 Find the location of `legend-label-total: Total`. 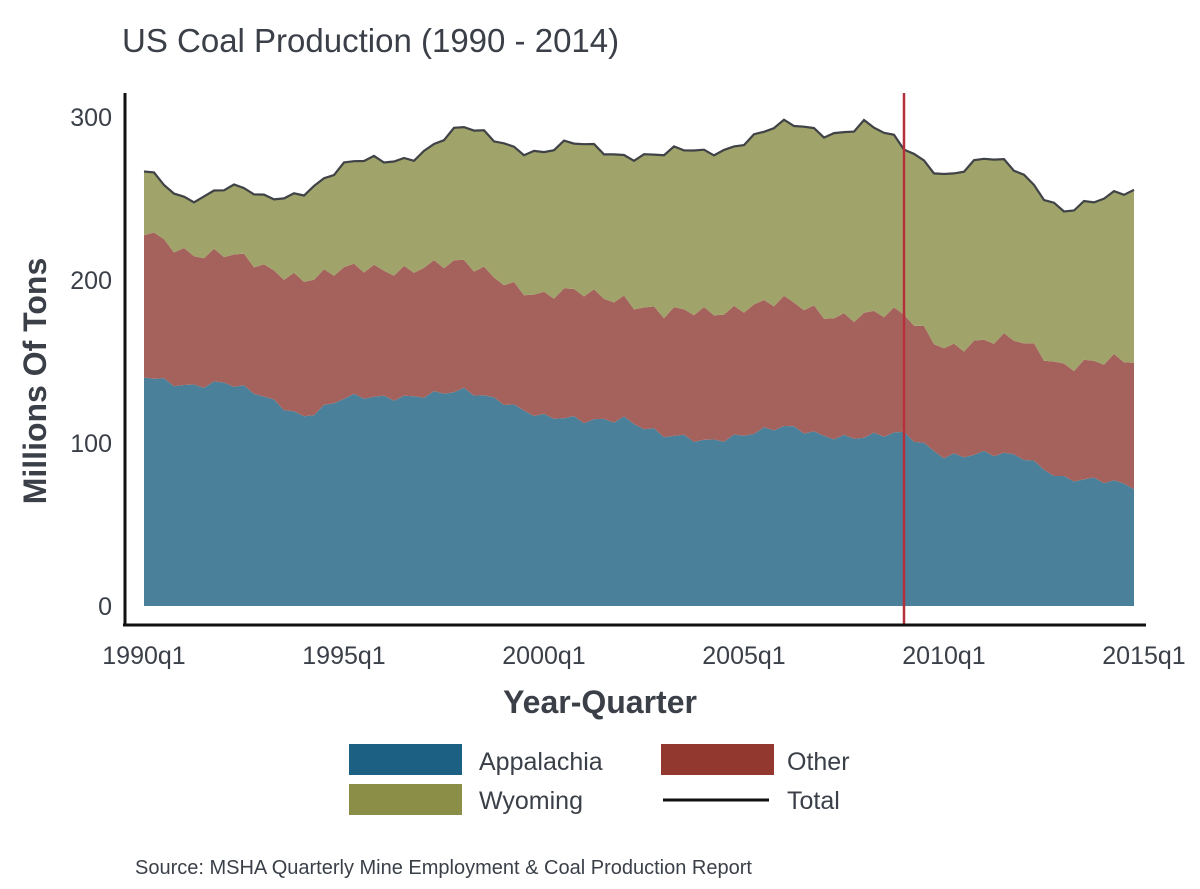

legend-label-total: Total is located at coordinates (813, 801).